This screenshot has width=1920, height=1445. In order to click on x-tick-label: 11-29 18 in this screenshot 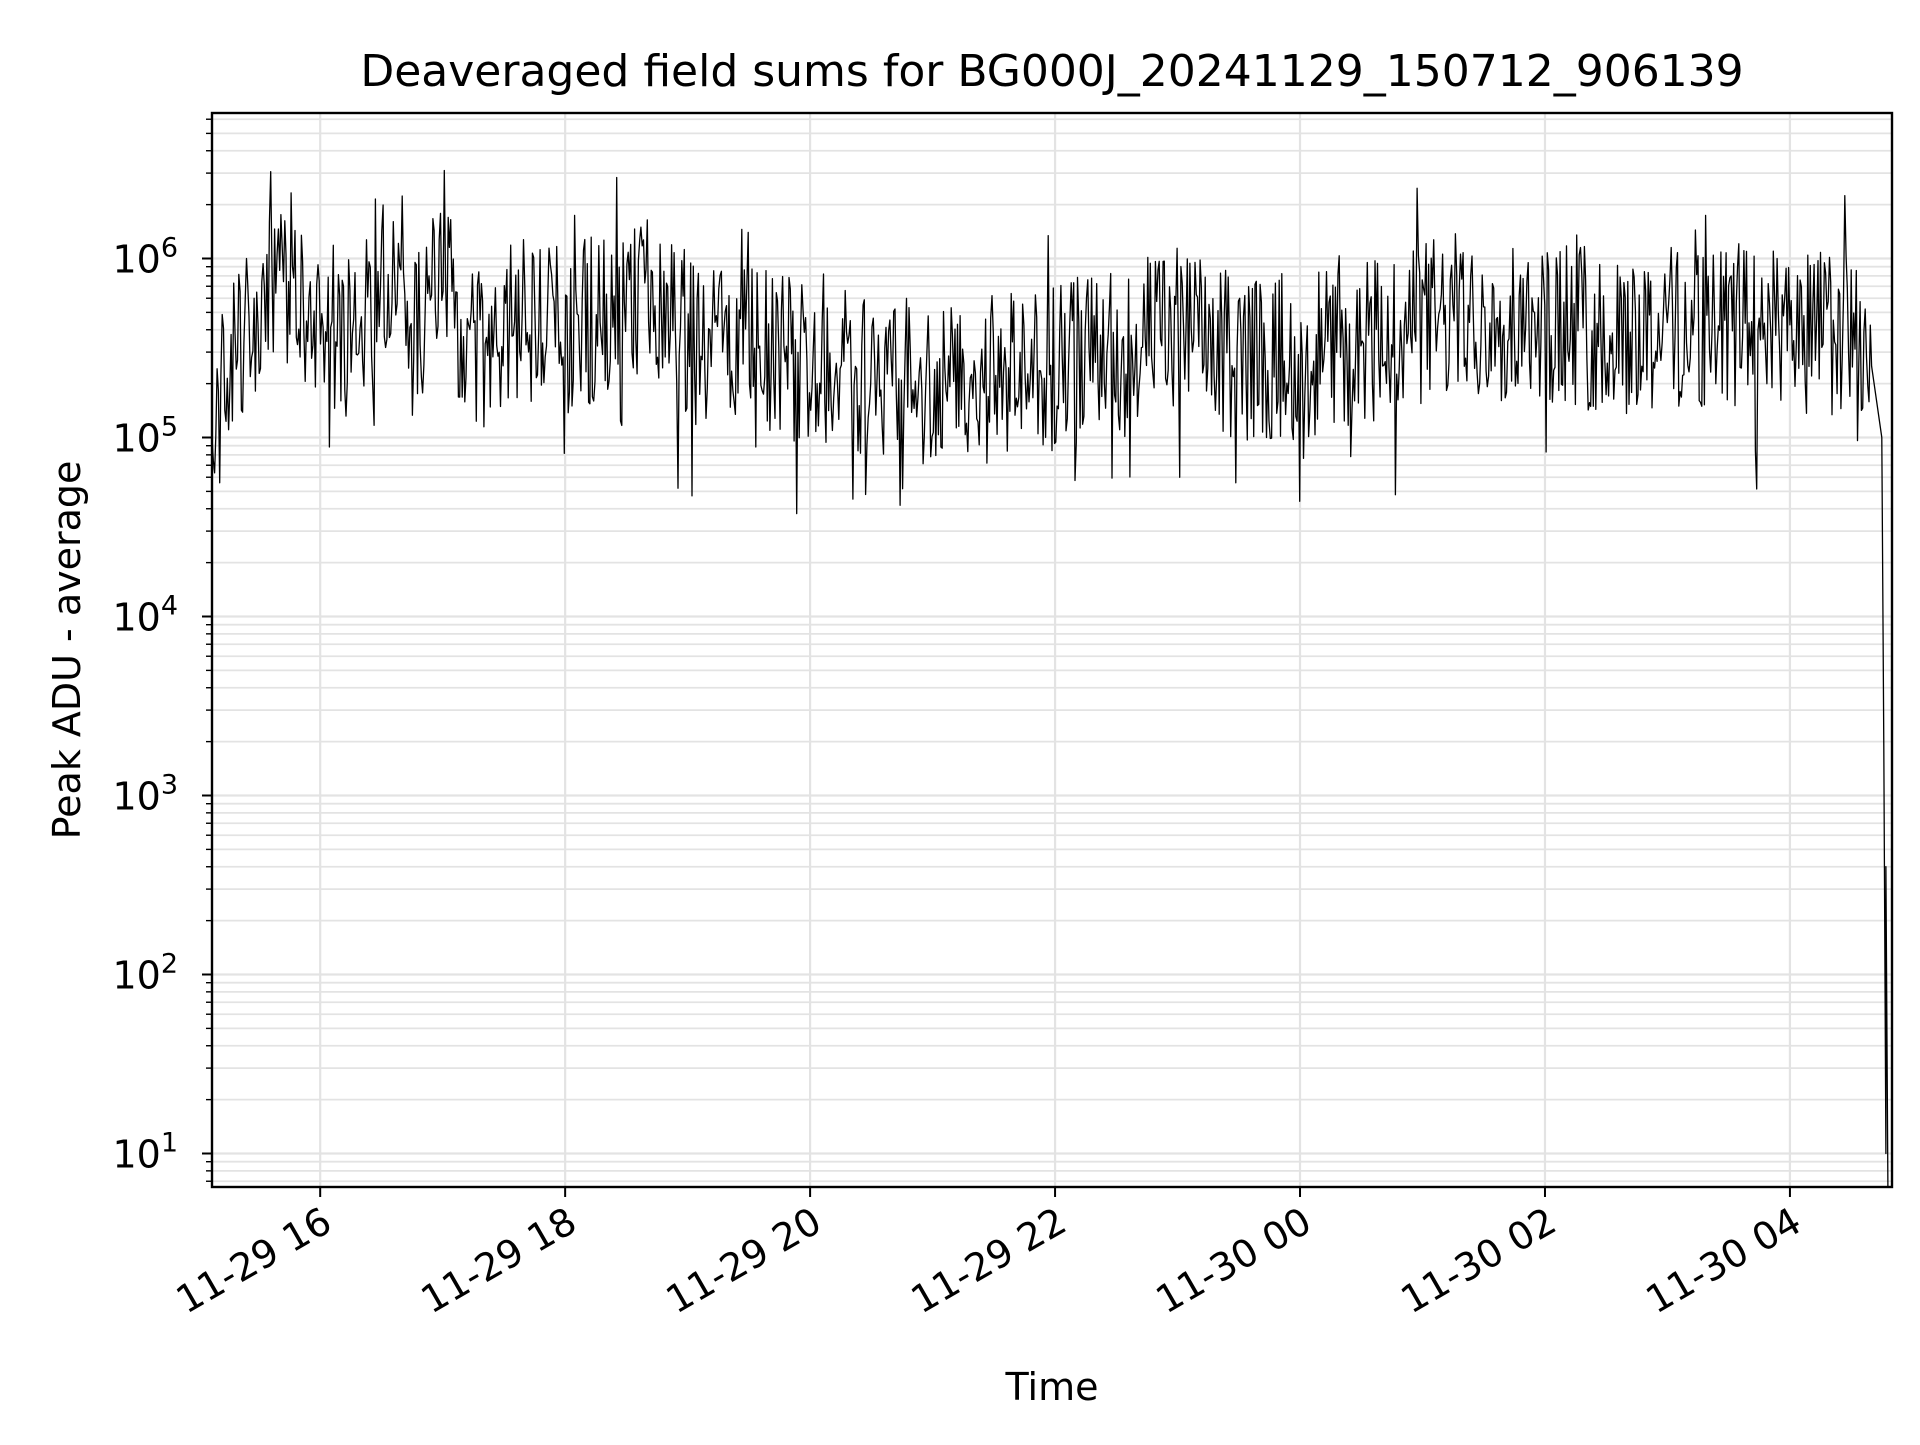, I will do `click(499, 1261)`.